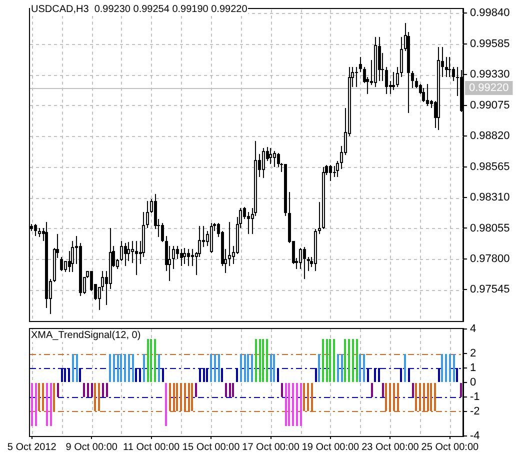 The height and width of the screenshot is (457, 516). Describe the element at coordinates (490, 74) in the screenshot. I see `y-tick-label: 0.99330` at that location.